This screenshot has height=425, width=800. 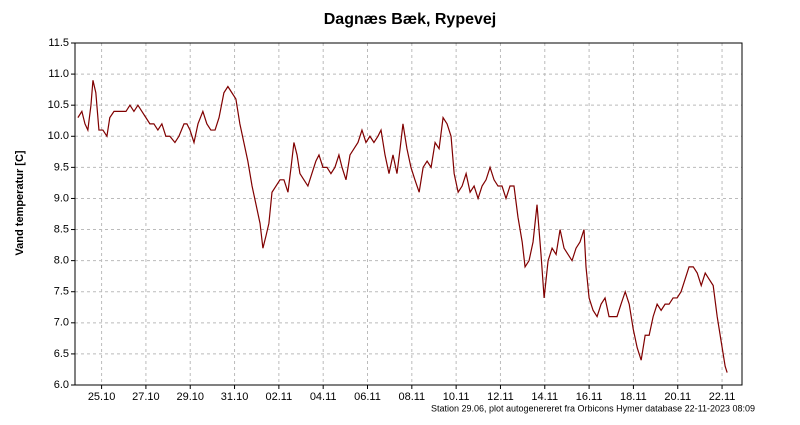 What do you see at coordinates (722, 397) in the screenshot?
I see `x-tick-label: 22.11` at bounding box center [722, 397].